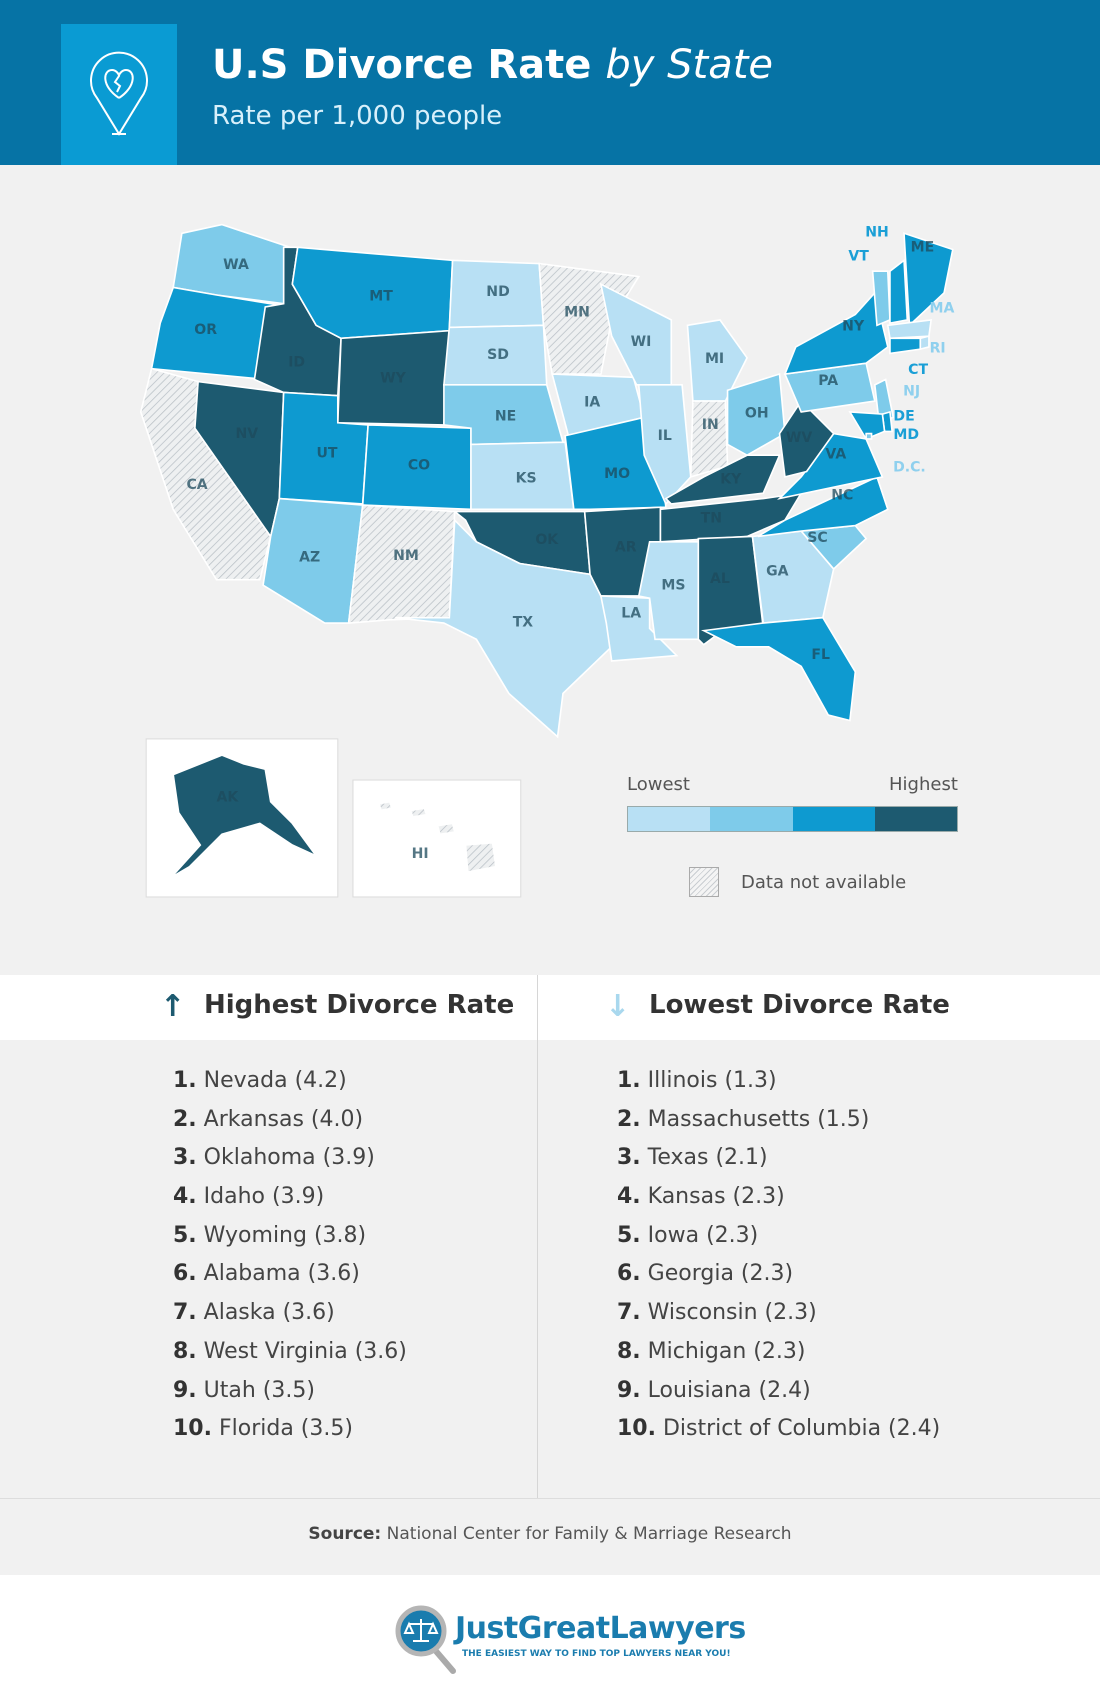 The width and height of the screenshot is (1100, 1698). Describe the element at coordinates (665, 436) in the screenshot. I see `state-label: IL` at that location.